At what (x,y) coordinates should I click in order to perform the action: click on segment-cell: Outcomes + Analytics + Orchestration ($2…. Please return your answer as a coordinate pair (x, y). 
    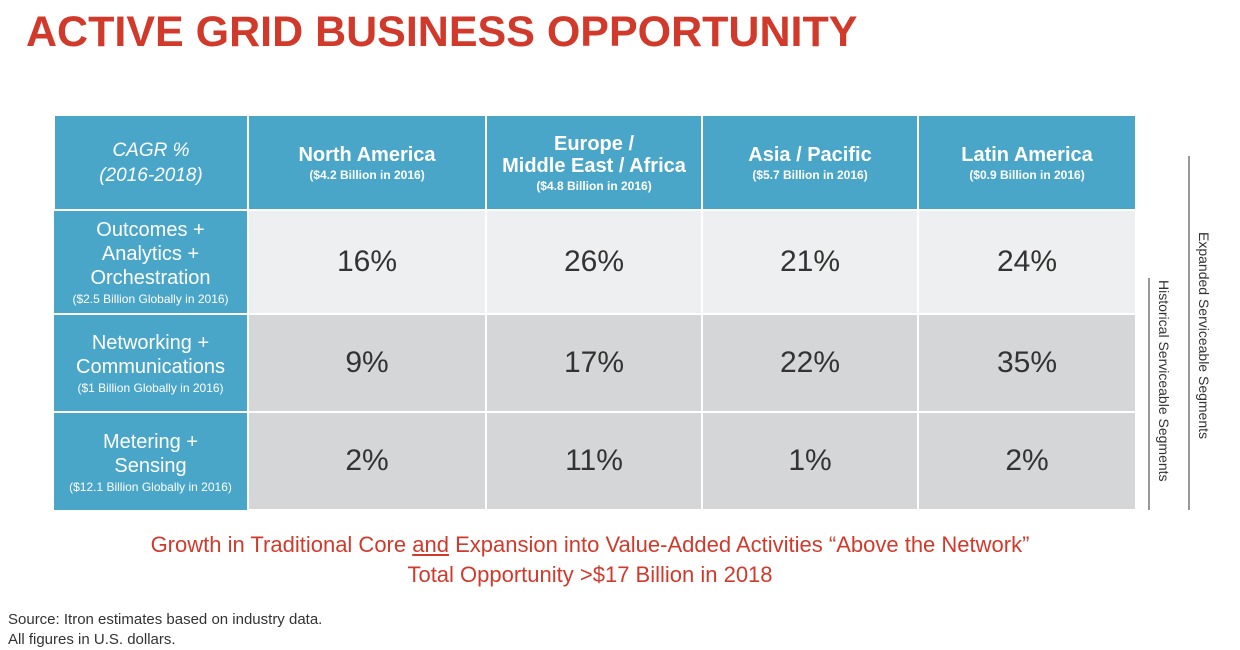
    Looking at the image, I should click on (151, 261).